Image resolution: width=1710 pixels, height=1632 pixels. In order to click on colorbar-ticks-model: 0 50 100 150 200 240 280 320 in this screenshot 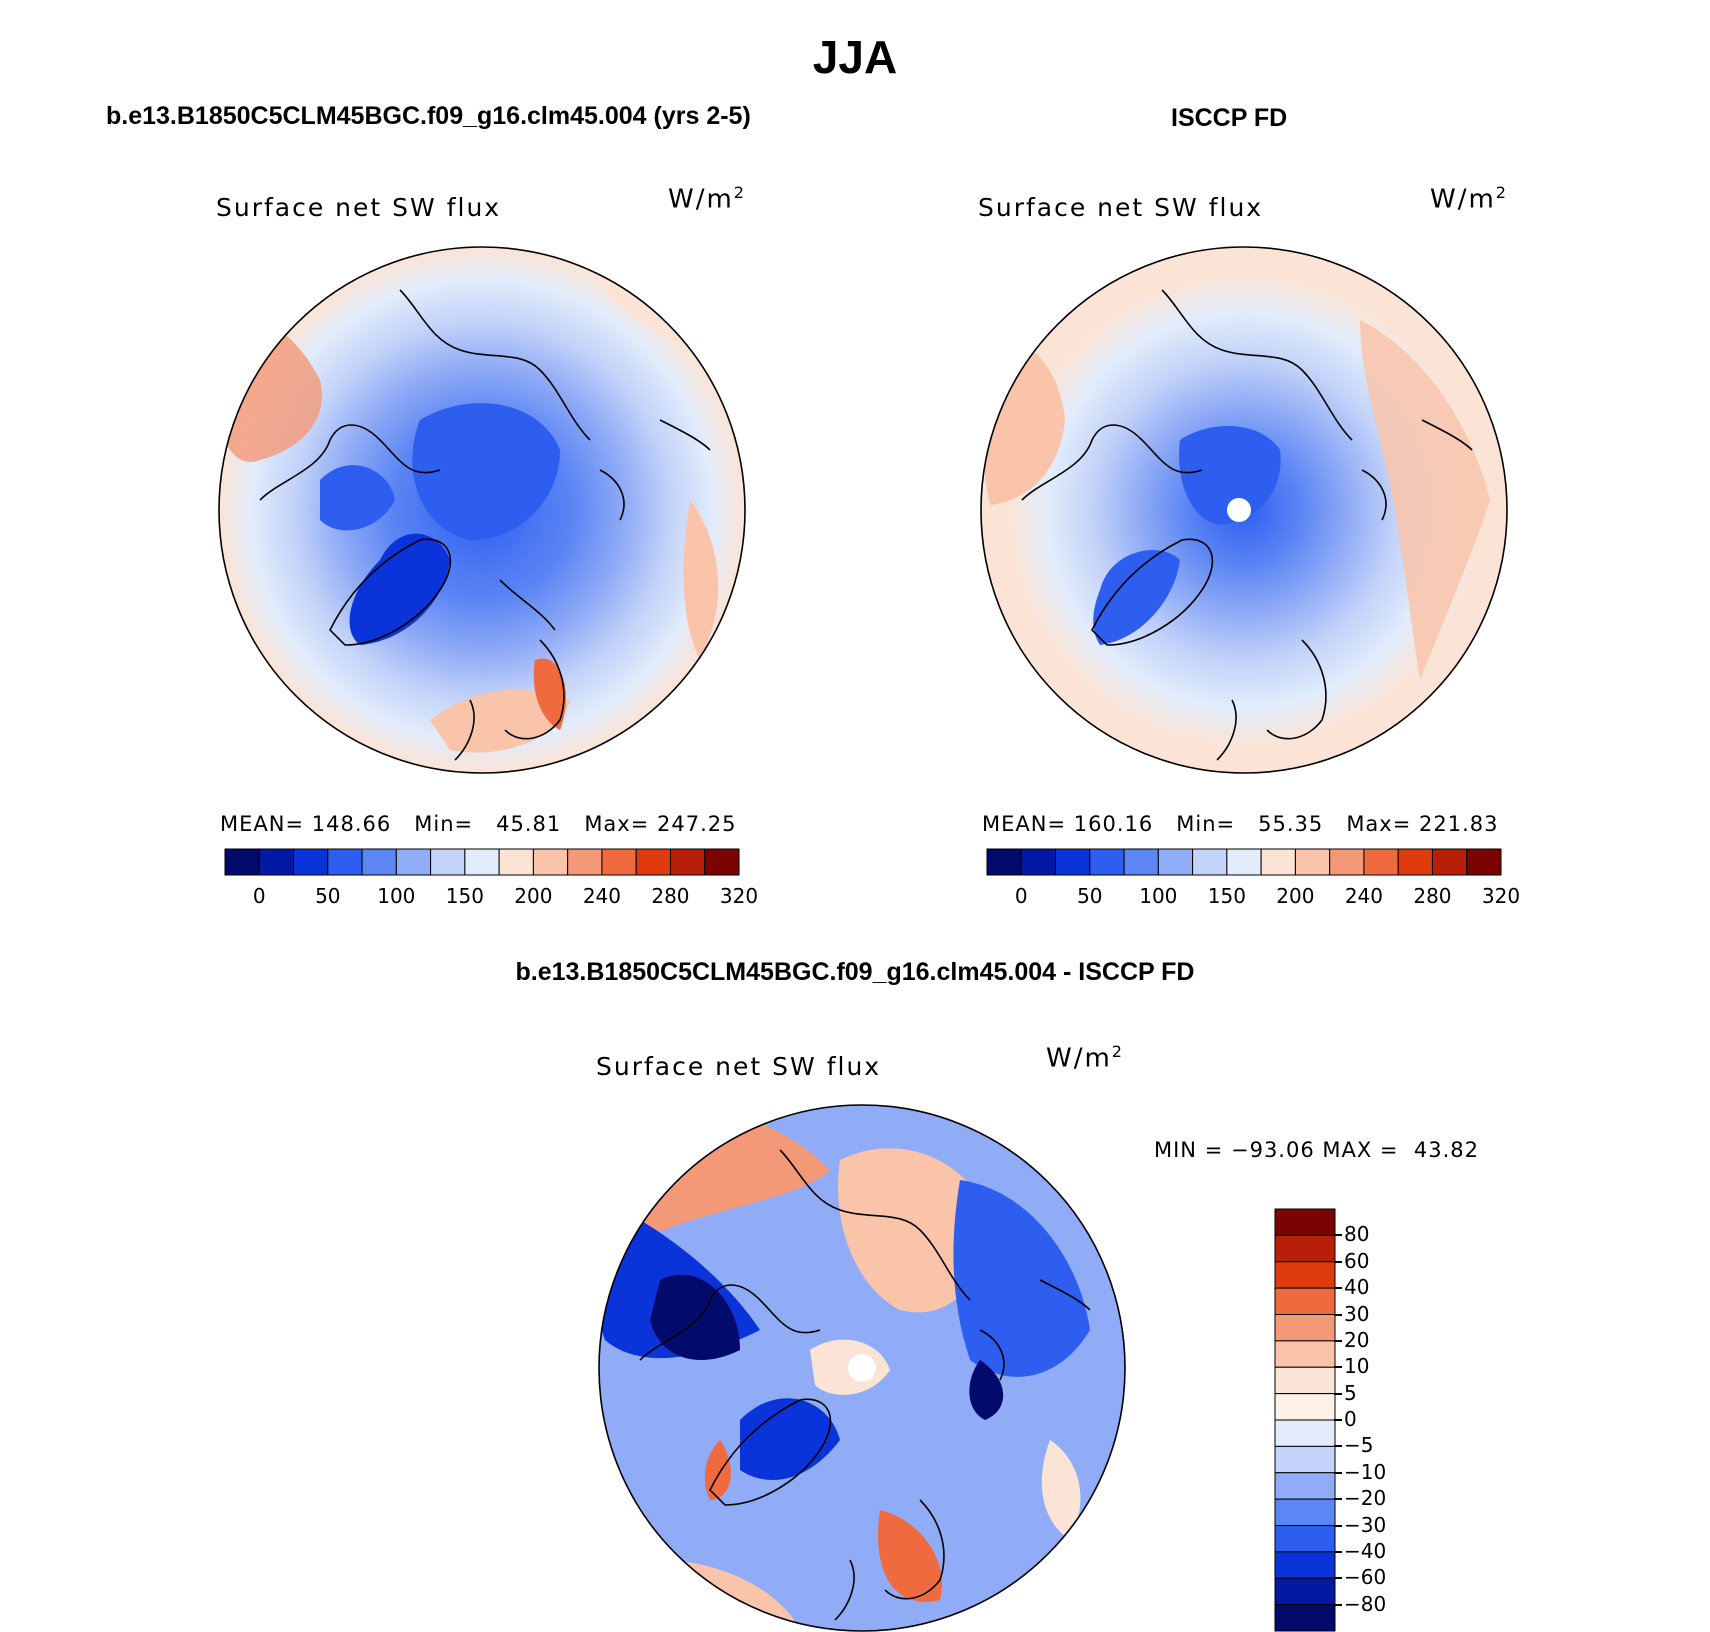, I will do `click(491, 898)`.